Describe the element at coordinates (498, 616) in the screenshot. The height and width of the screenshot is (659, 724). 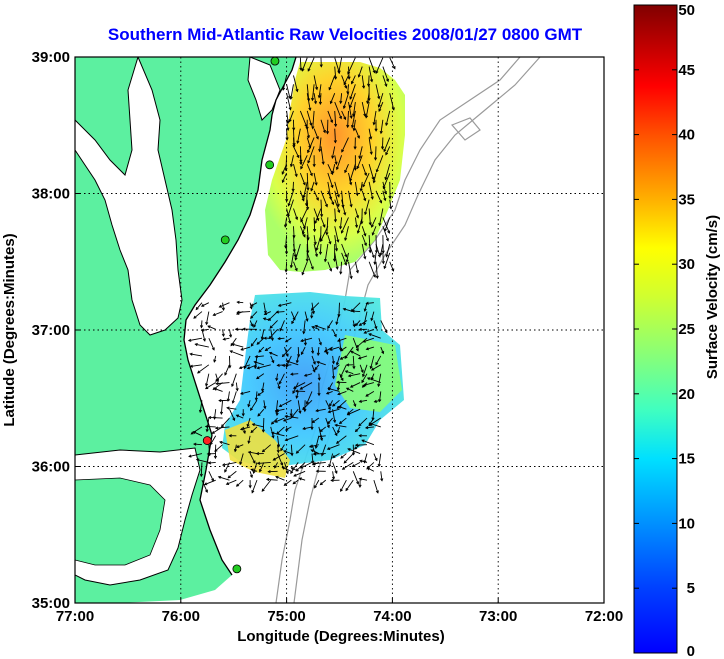
I see `x-tick-label: 73:00` at that location.